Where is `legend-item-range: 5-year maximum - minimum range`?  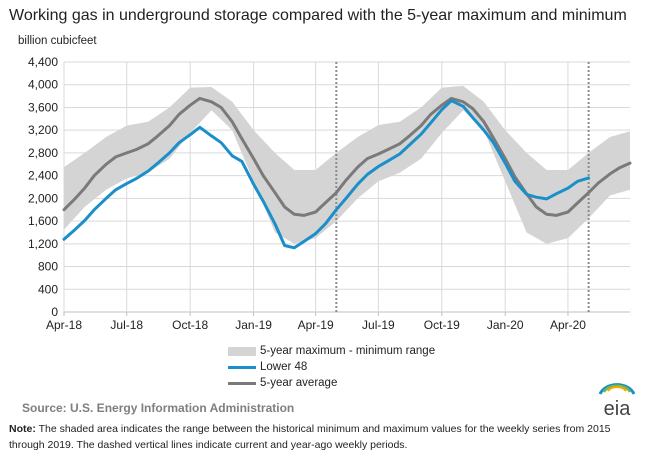 legend-item-range: 5-year maximum - minimum range is located at coordinates (331, 351).